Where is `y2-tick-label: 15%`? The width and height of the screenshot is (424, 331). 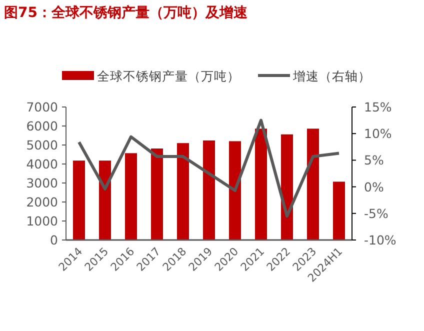 y2-tick-label: 15% is located at coordinates (378, 107).